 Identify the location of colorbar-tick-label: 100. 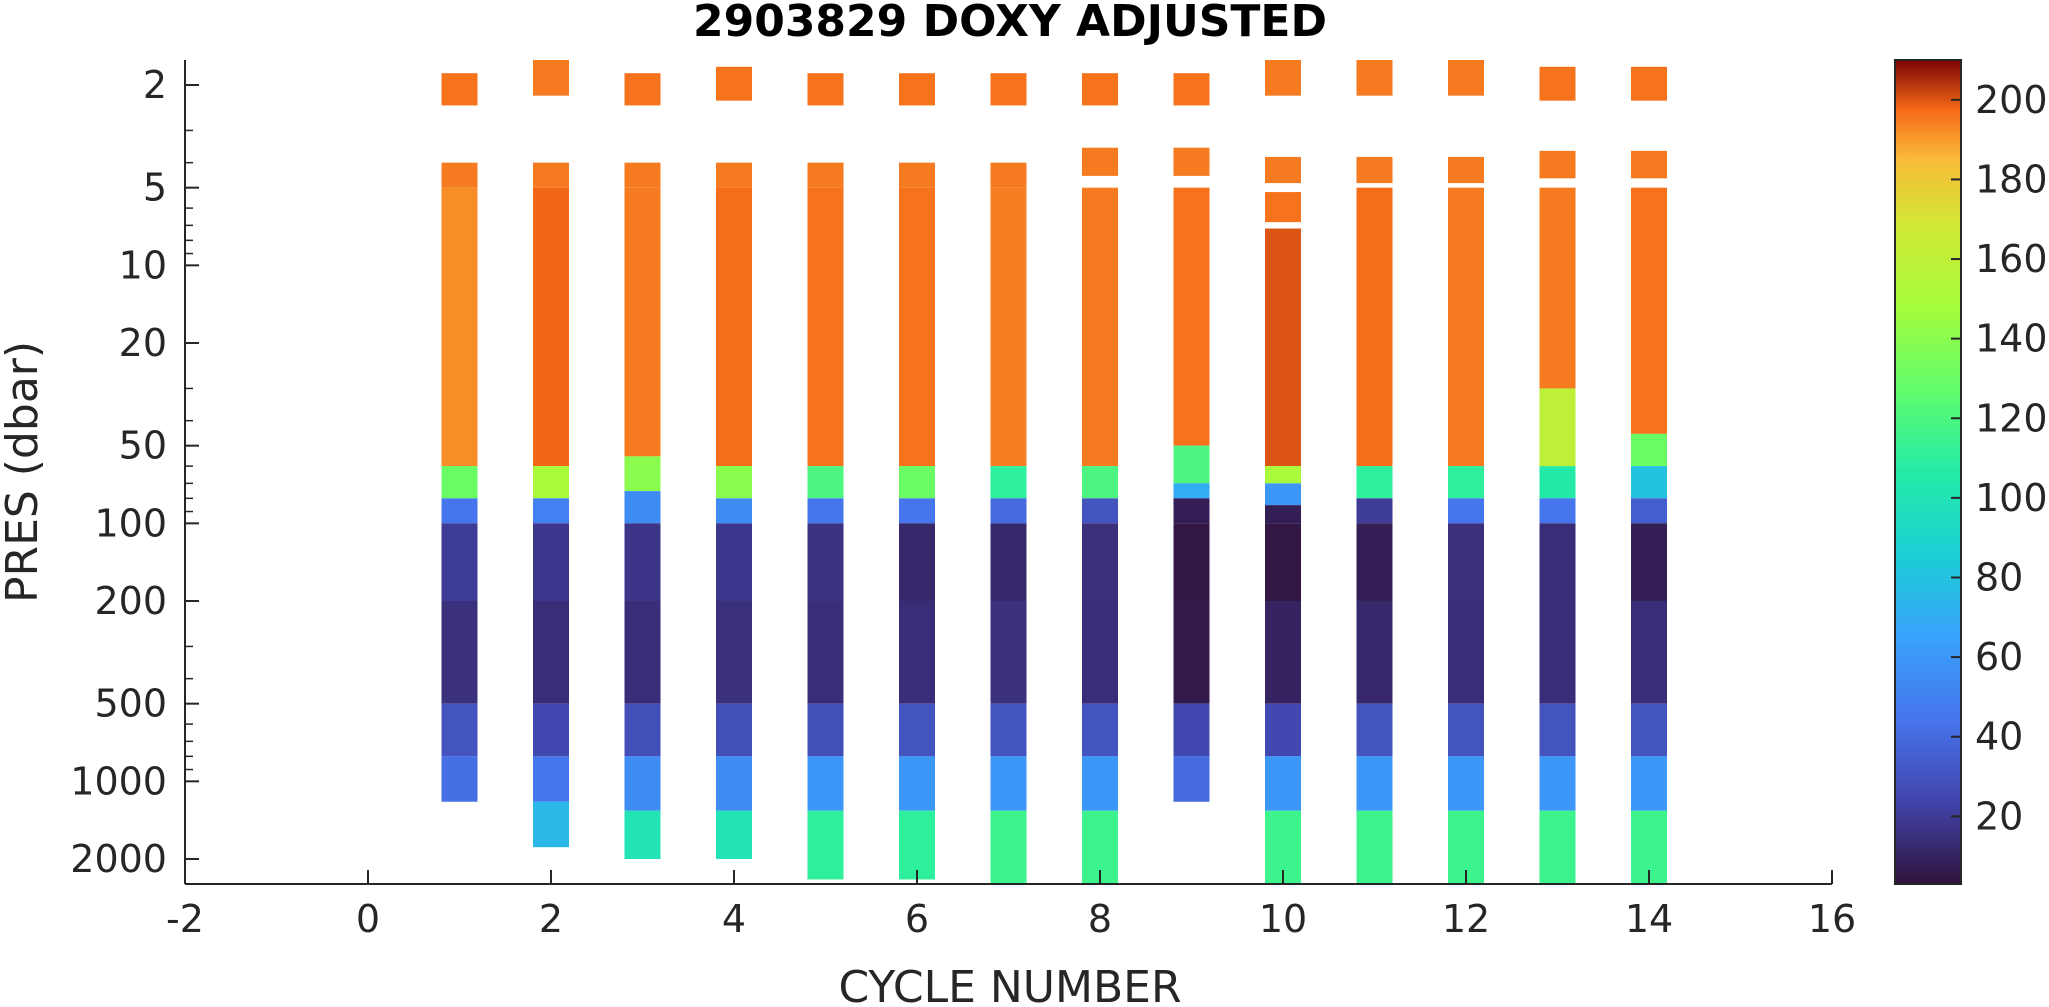
(2011, 498).